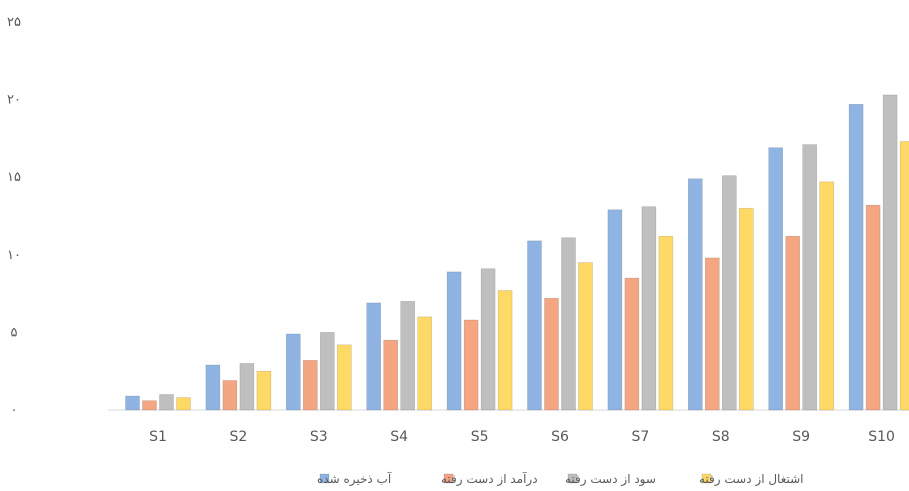 Image resolution: width=909 pixels, height=491 pixels. I want to click on x-axis: S1 S2 S3 S4 S5 S6 S7 S8 S9 S10, so click(522, 437).